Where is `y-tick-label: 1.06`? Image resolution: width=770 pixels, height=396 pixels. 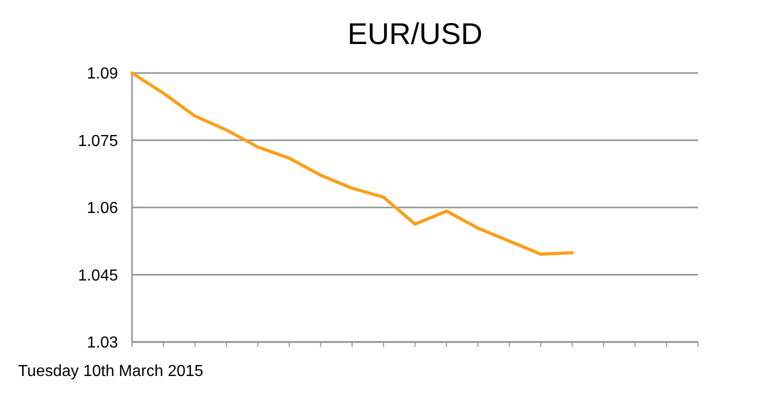
y-tick-label: 1.06 is located at coordinates (102, 209).